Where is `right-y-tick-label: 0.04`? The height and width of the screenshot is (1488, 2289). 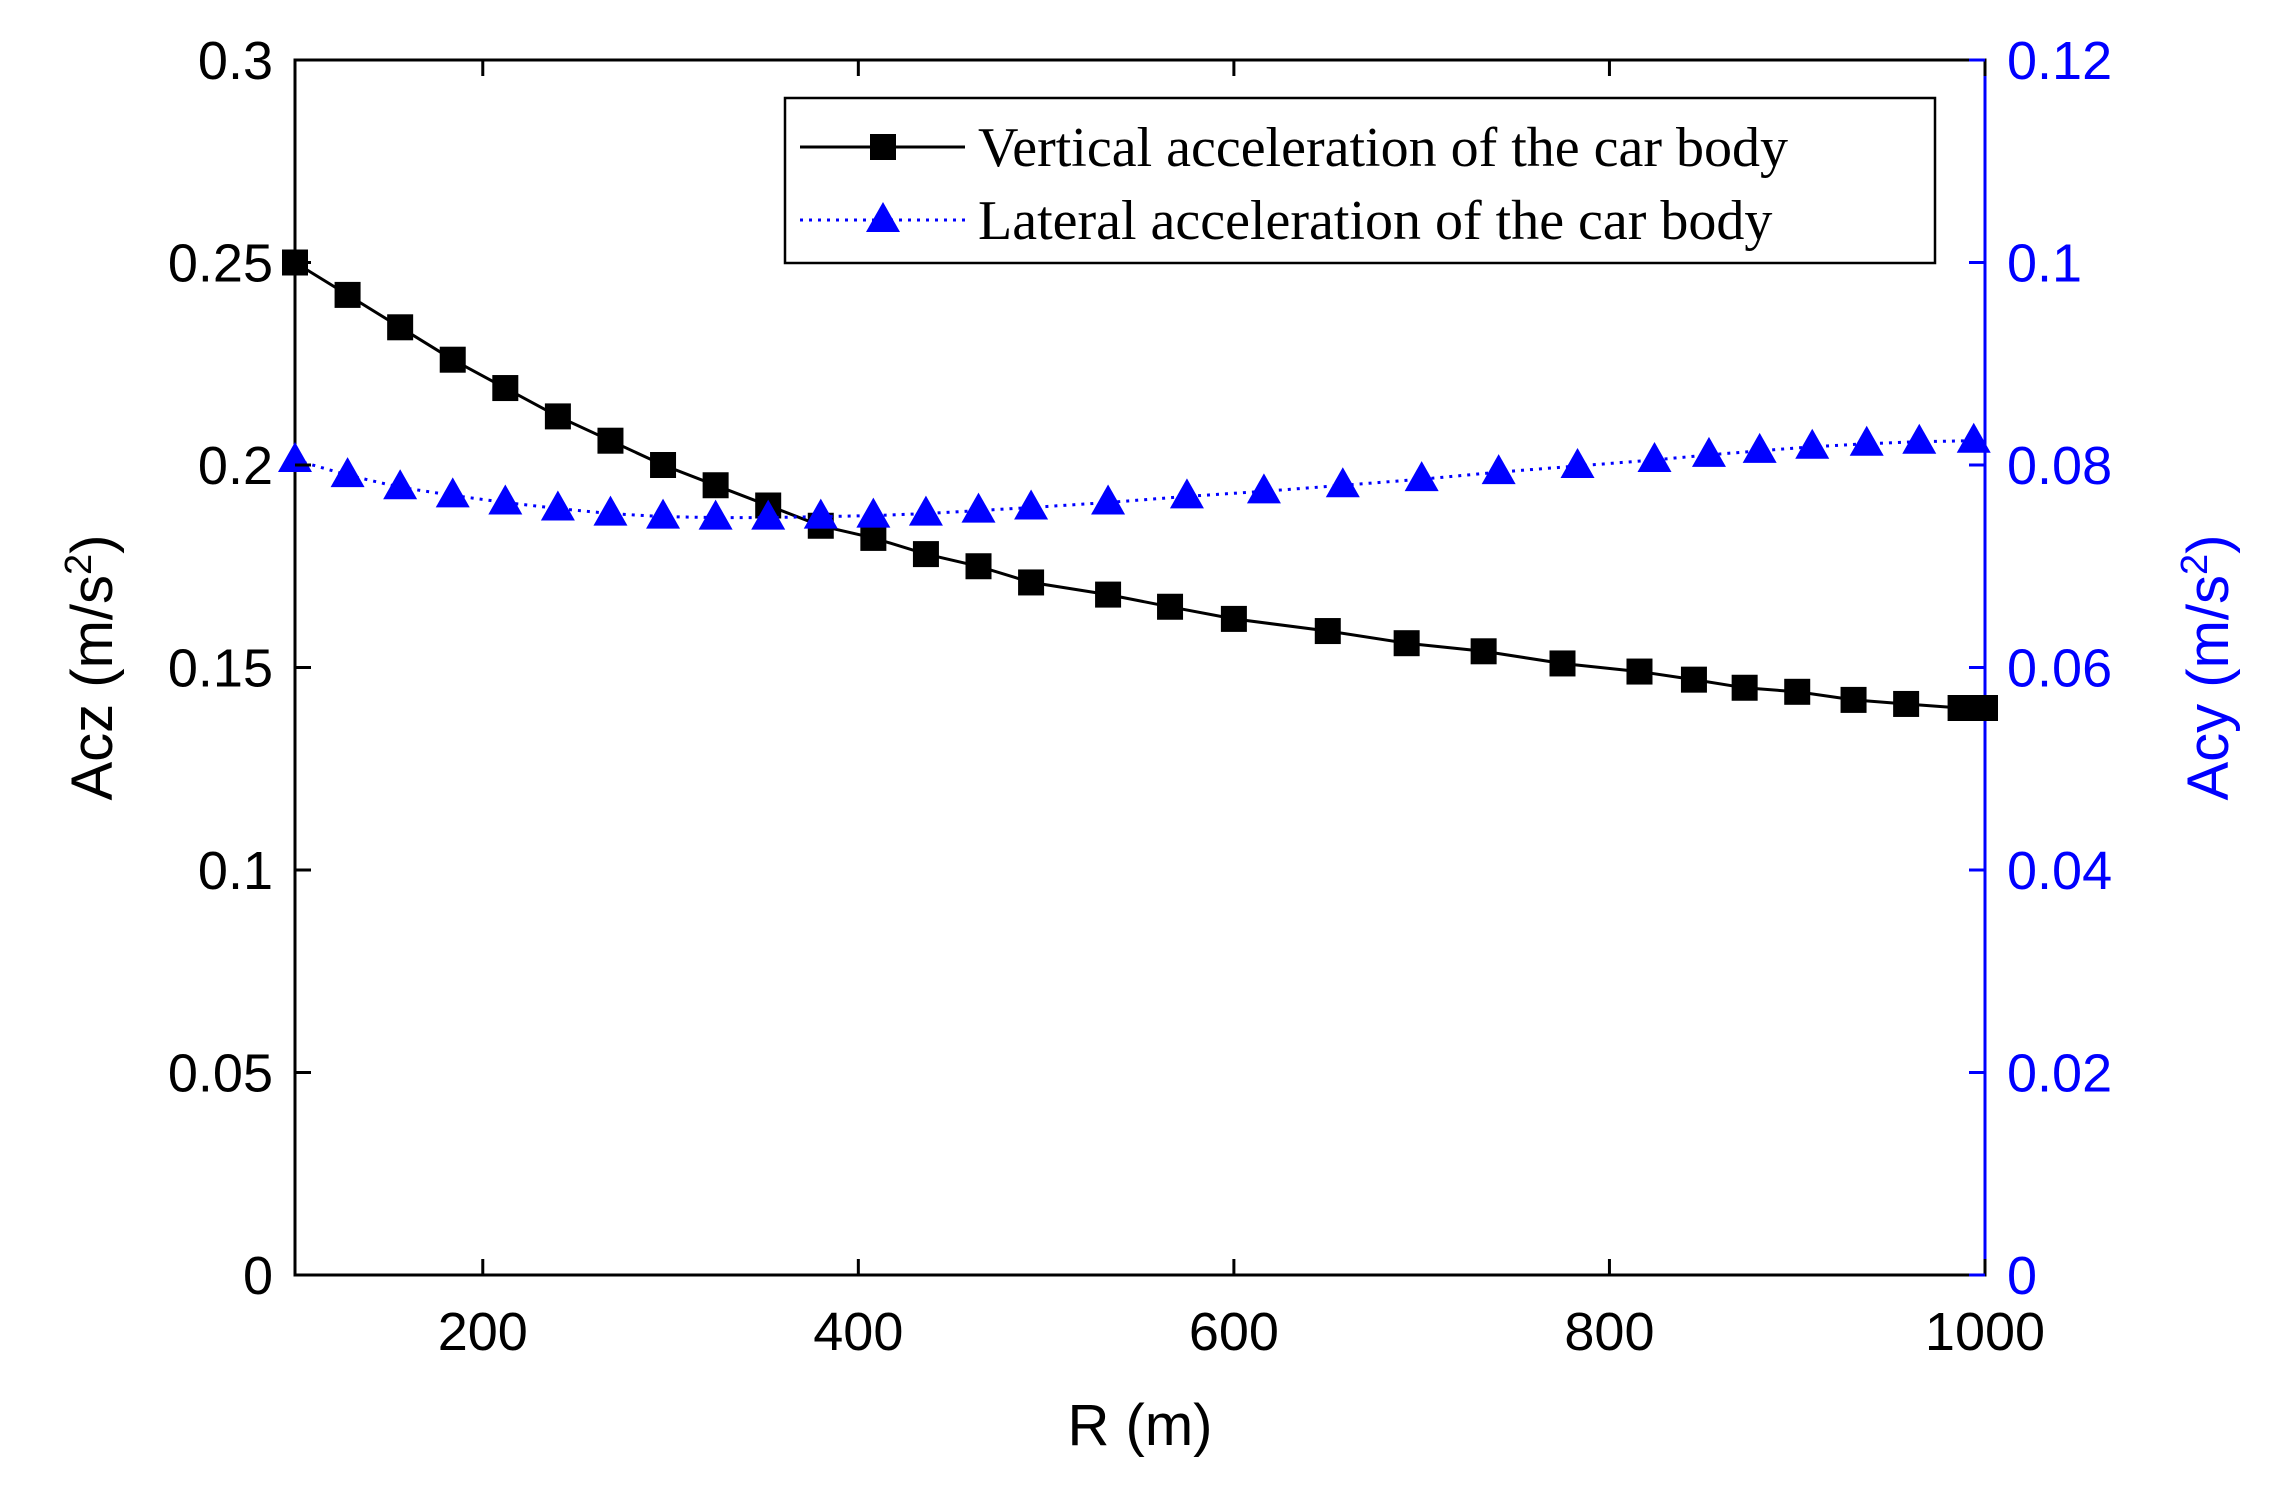 right-y-tick-label: 0.04 is located at coordinates (2059, 871).